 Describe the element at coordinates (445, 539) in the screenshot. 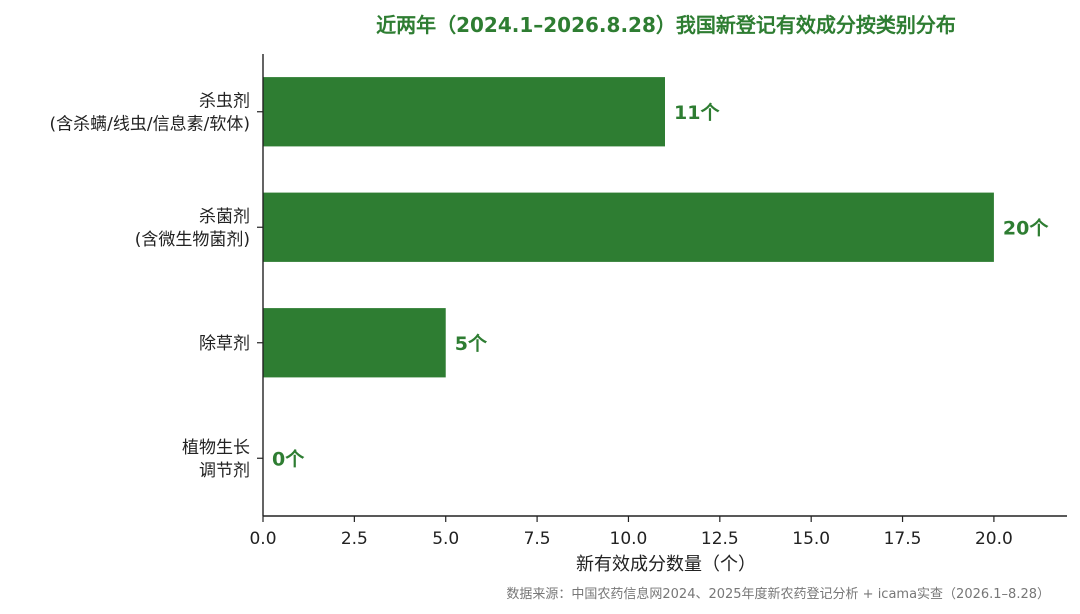

I see `x-tick-label: 5.0` at that location.